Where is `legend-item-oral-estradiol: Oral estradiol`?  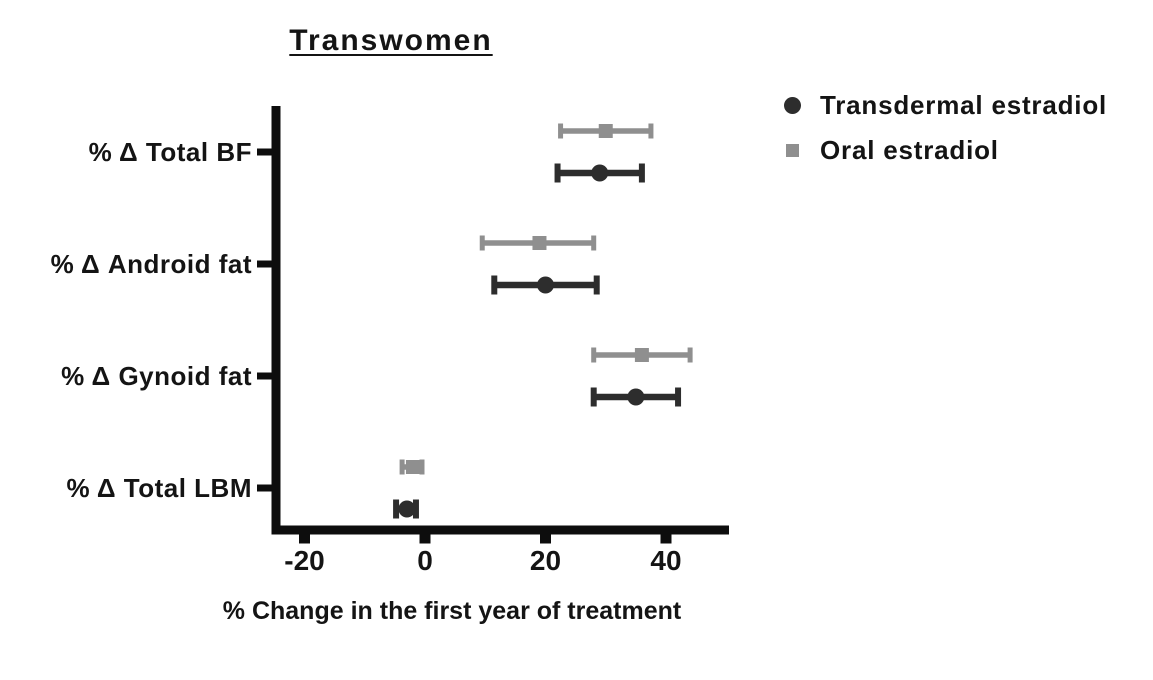 legend-item-oral-estradiol: Oral estradiol is located at coordinates (938, 150).